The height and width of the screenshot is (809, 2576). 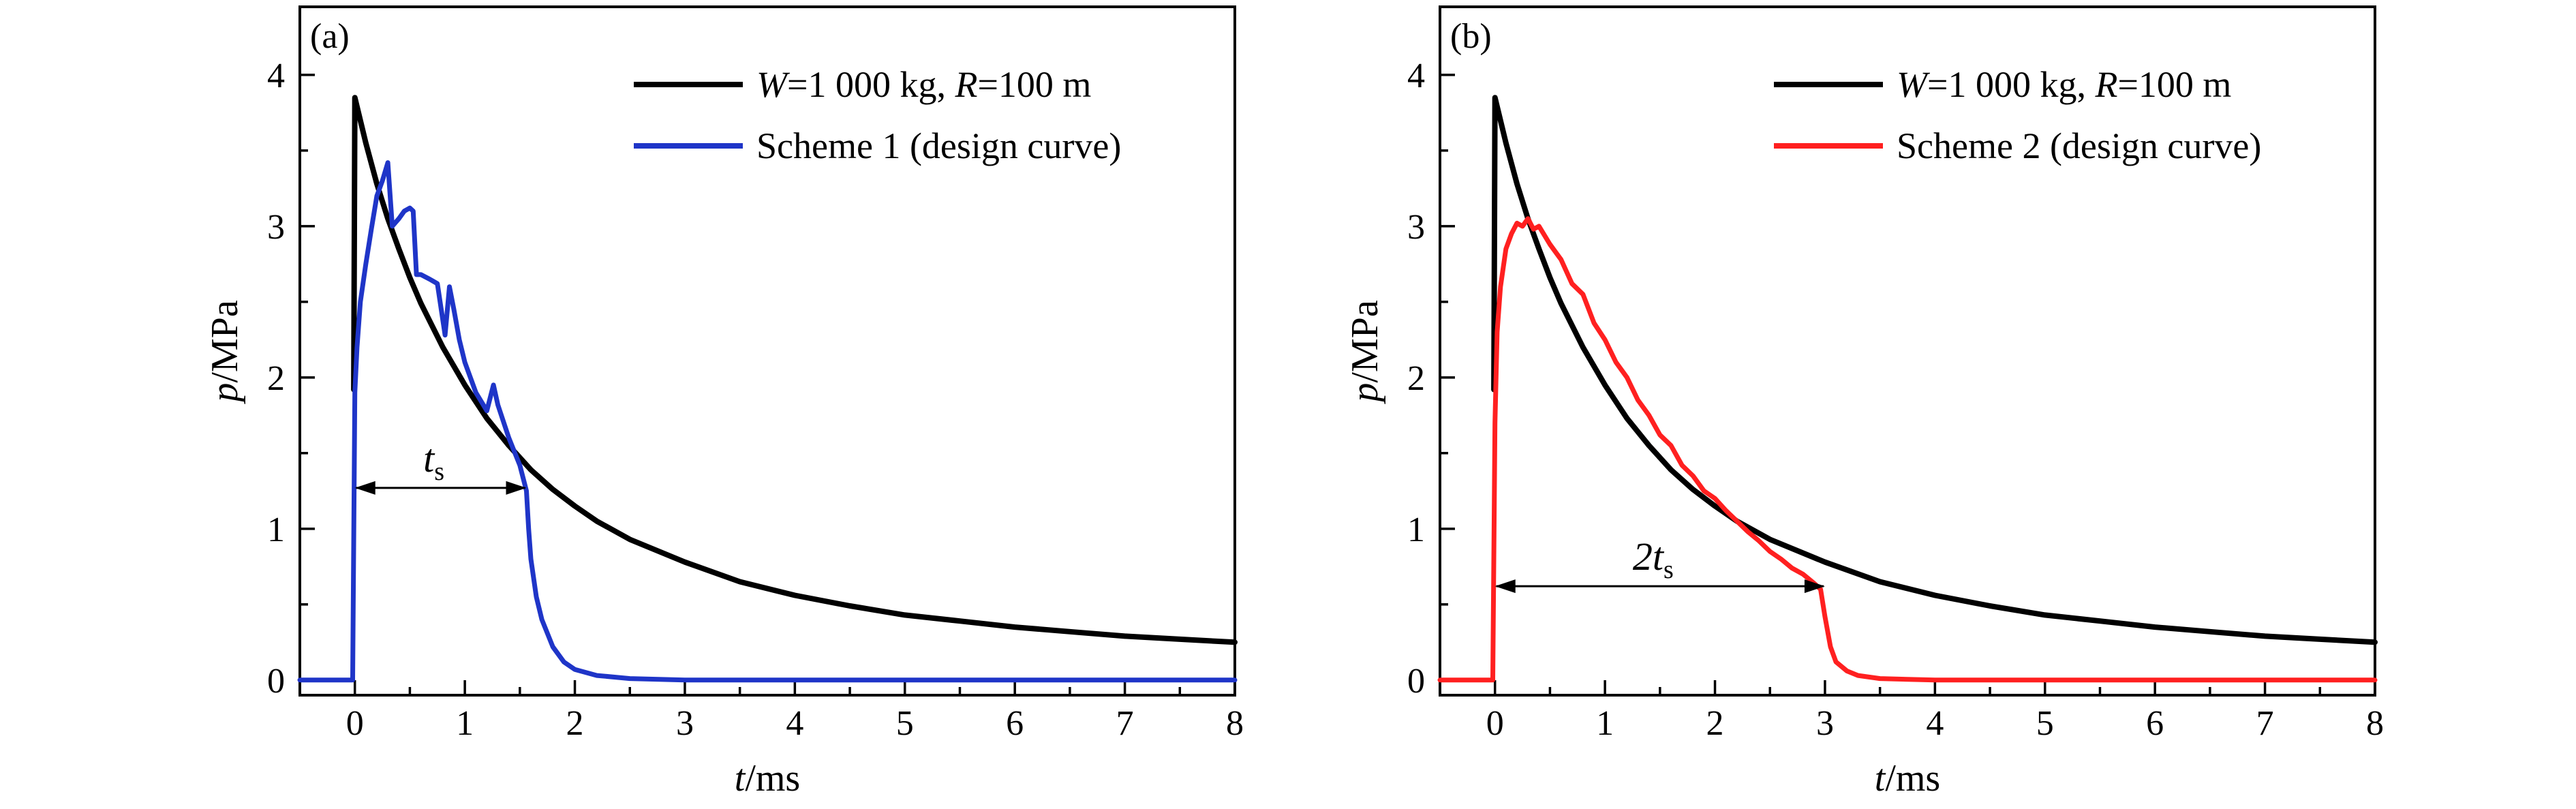 What do you see at coordinates (1471, 36) in the screenshot?
I see `panel-label: (b)` at bounding box center [1471, 36].